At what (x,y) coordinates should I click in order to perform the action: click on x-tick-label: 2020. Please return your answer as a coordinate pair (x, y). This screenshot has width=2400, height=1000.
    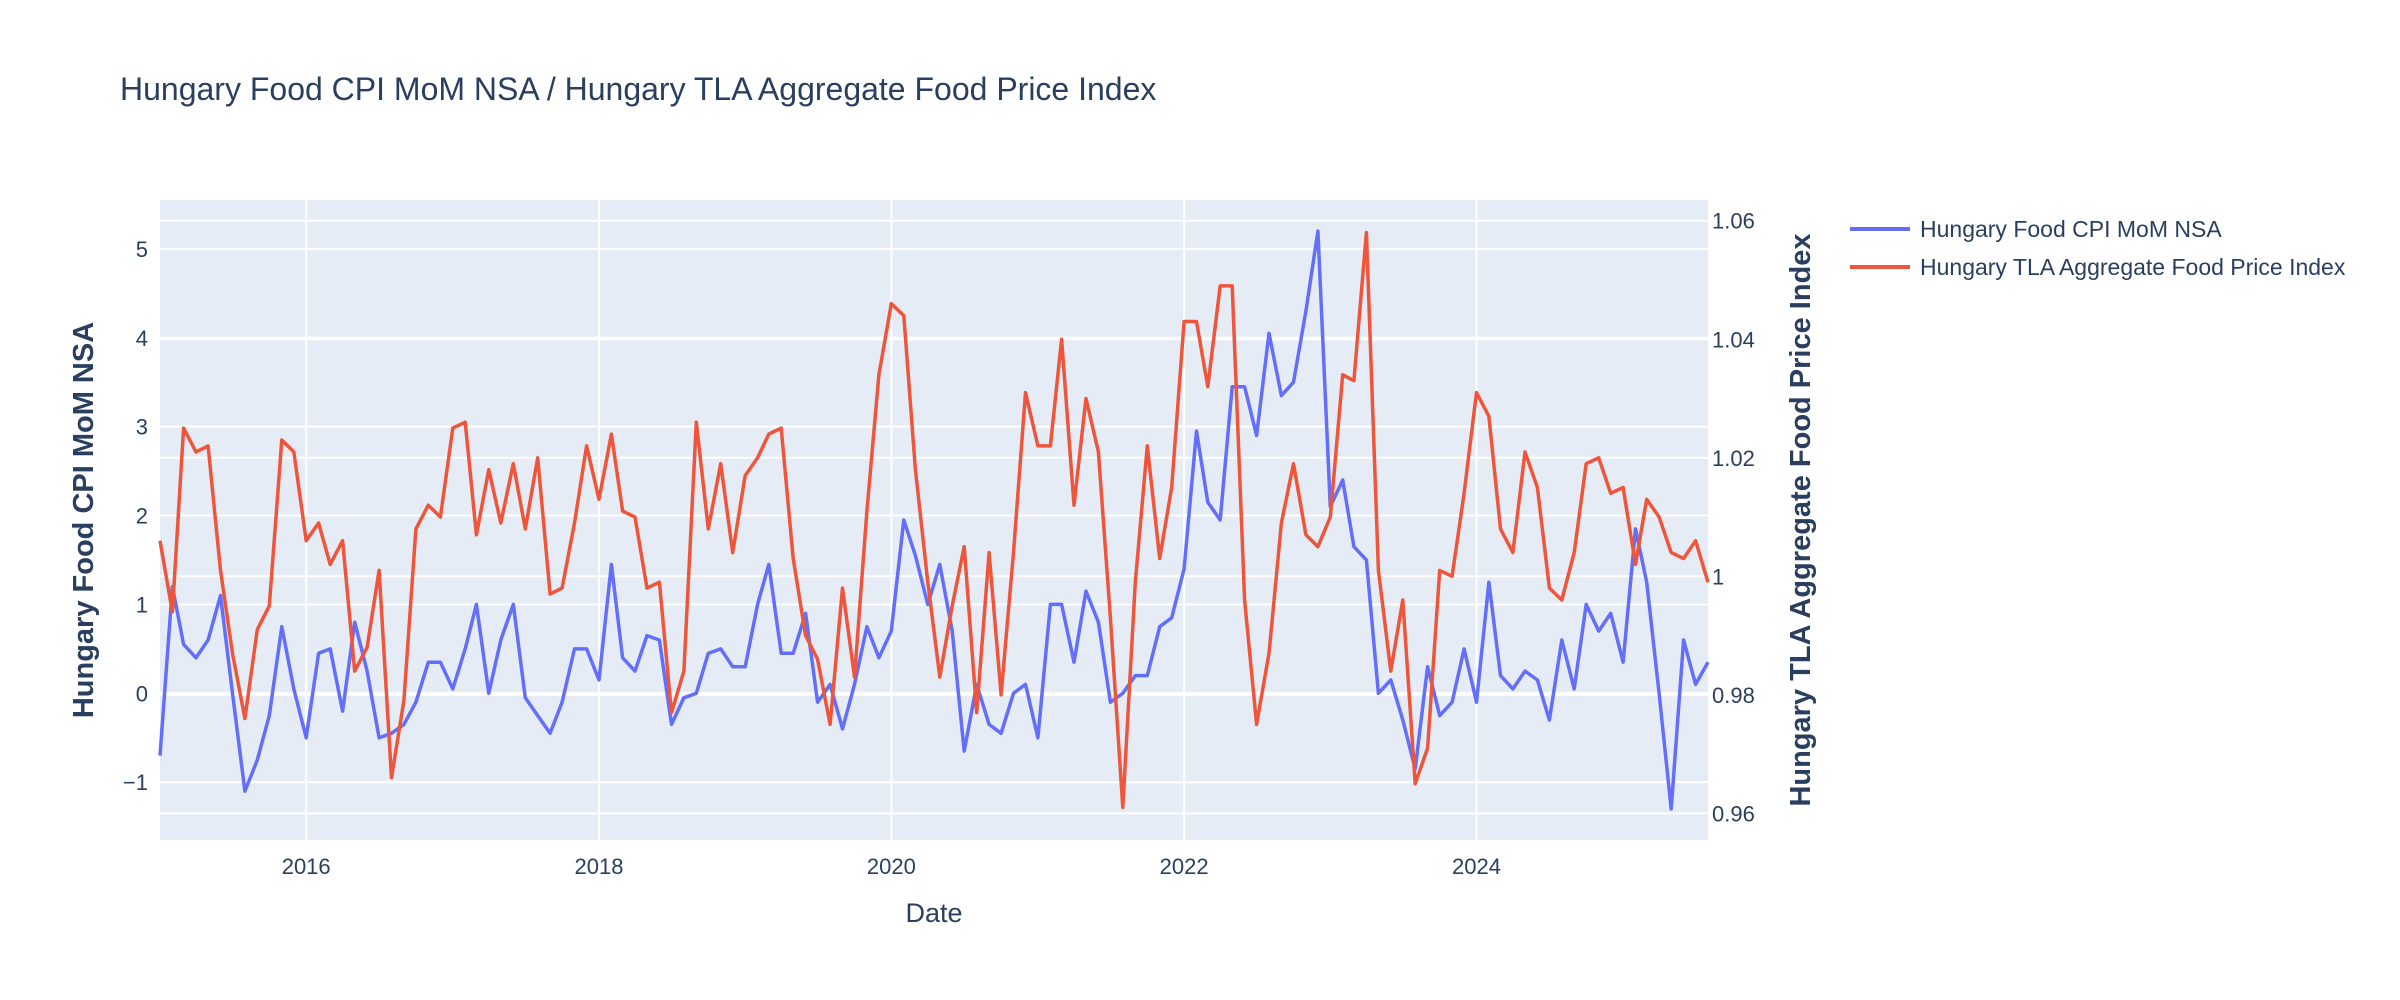
    Looking at the image, I should click on (891, 866).